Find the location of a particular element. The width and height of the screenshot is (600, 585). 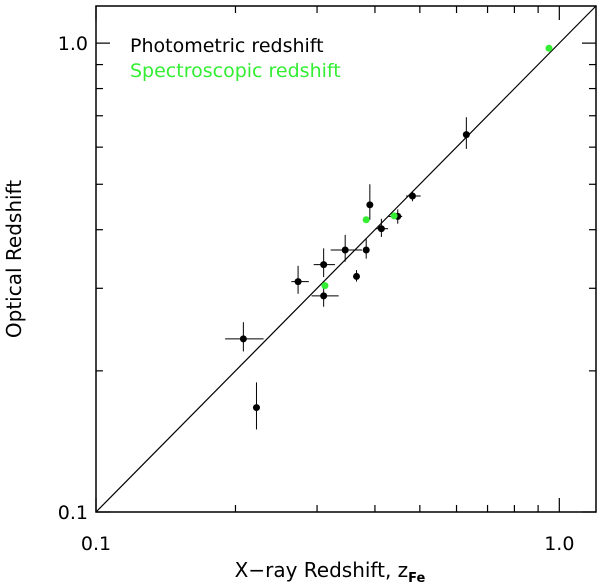

x-axis-label-main: X−ray Redshift, z is located at coordinates (322, 570).